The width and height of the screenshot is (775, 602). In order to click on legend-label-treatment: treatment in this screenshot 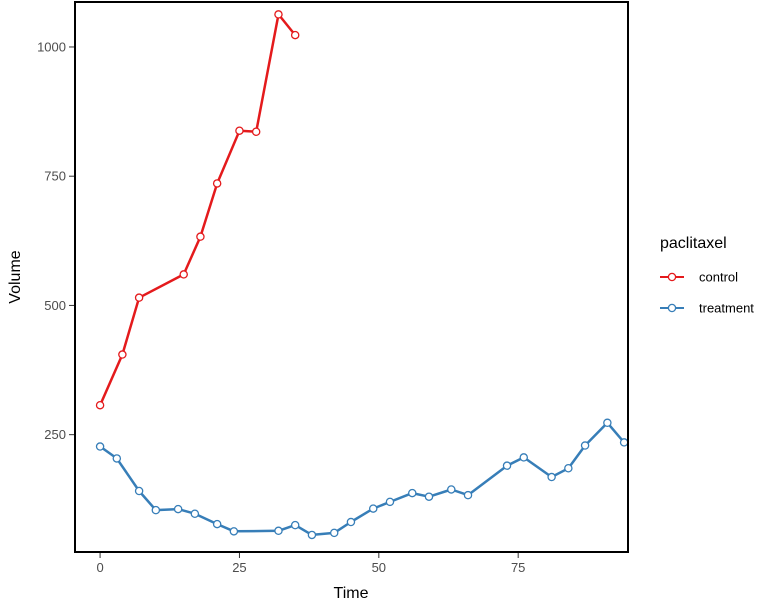, I will do `click(726, 308)`.